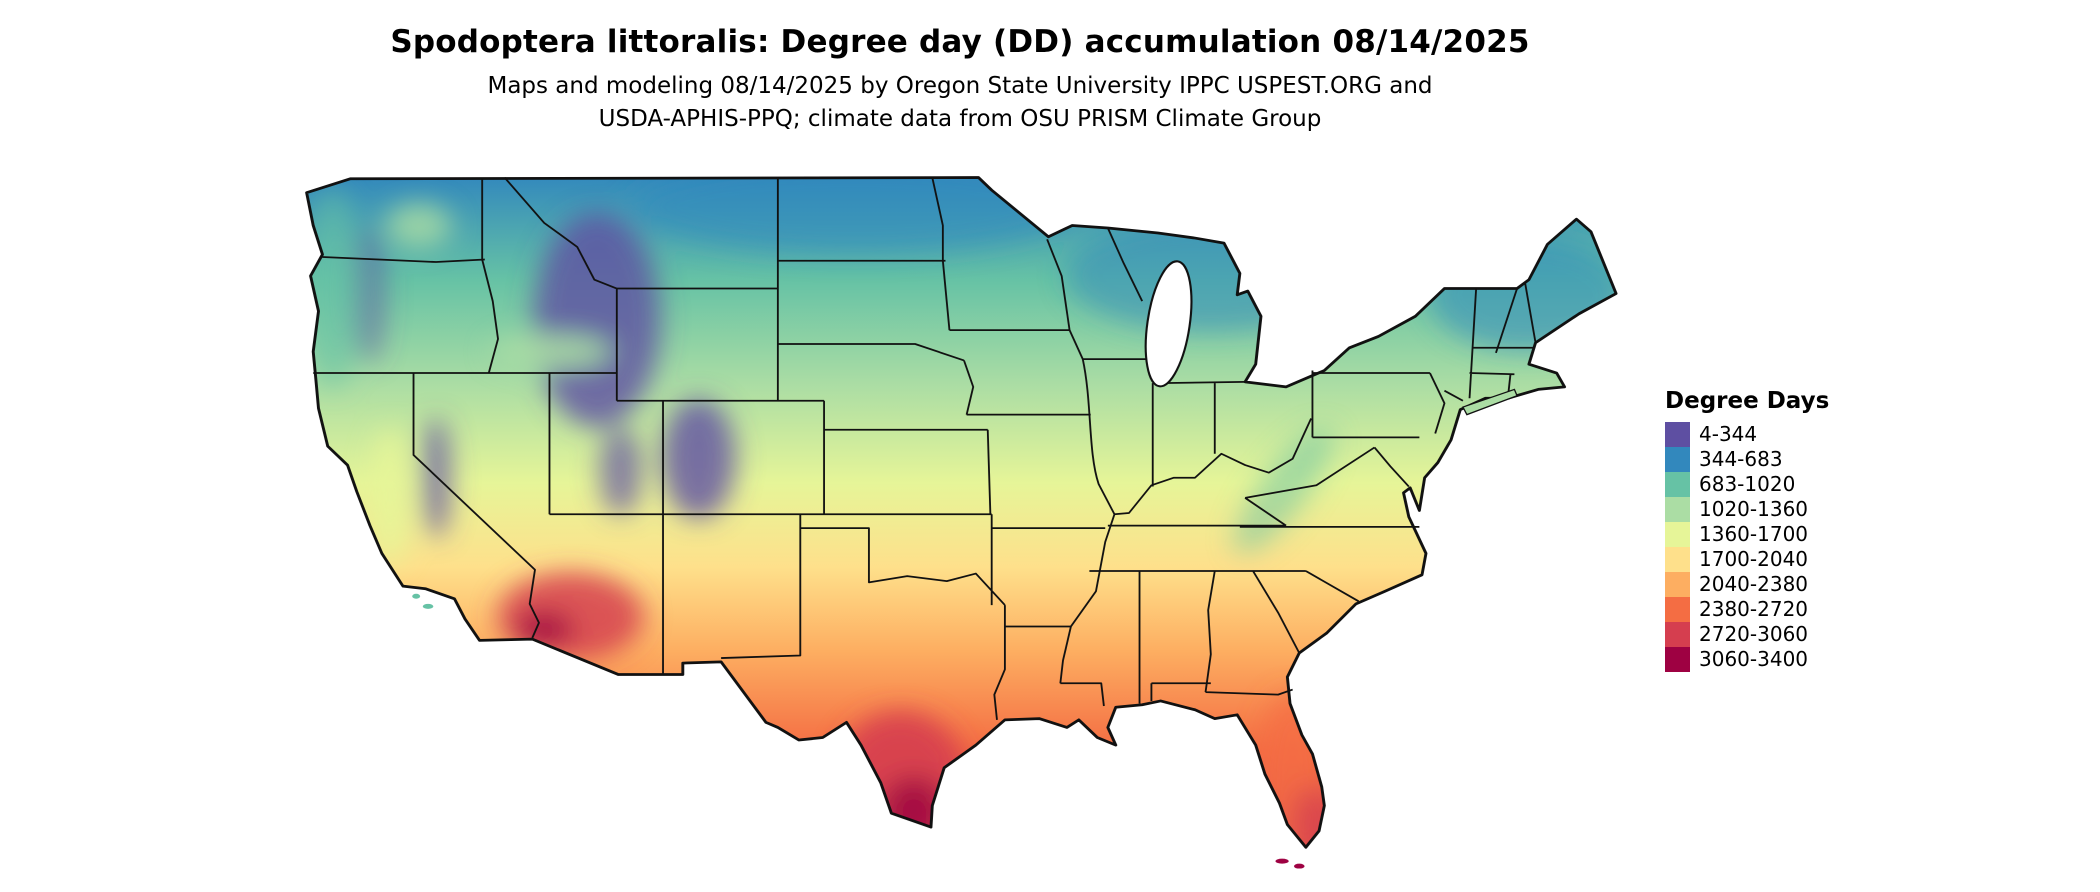 This screenshot has width=2100, height=892. I want to click on legend-item: 1360-1700, so click(1780, 534).